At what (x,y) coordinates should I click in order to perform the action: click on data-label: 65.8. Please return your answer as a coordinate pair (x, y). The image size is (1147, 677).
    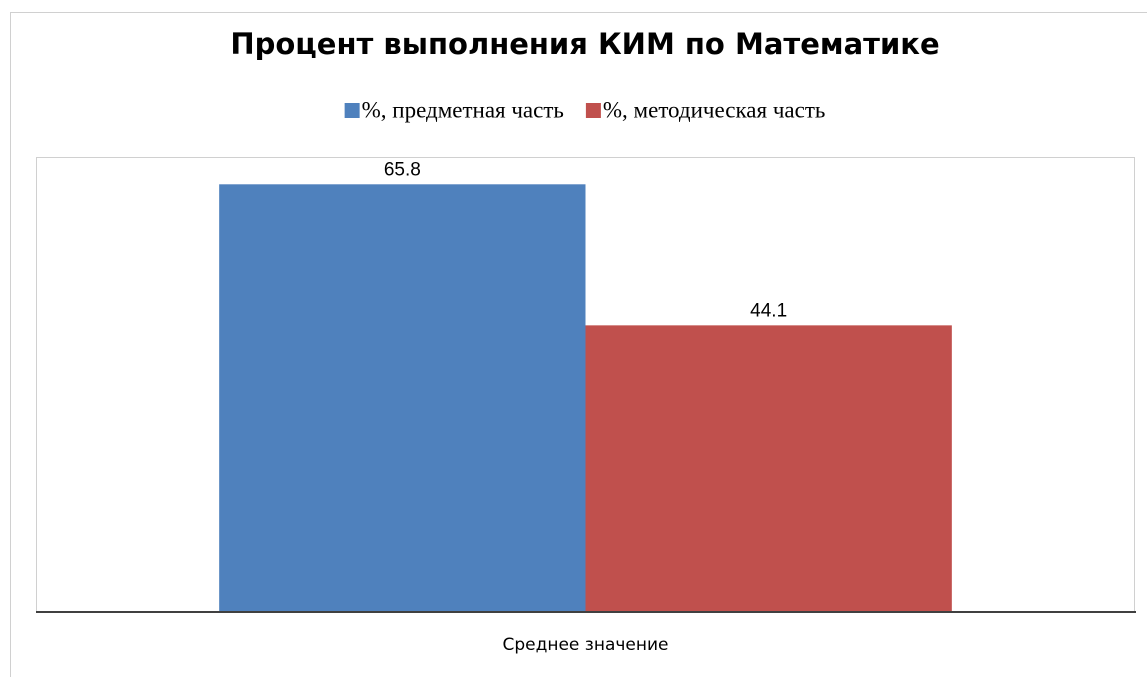
    Looking at the image, I should click on (402, 169).